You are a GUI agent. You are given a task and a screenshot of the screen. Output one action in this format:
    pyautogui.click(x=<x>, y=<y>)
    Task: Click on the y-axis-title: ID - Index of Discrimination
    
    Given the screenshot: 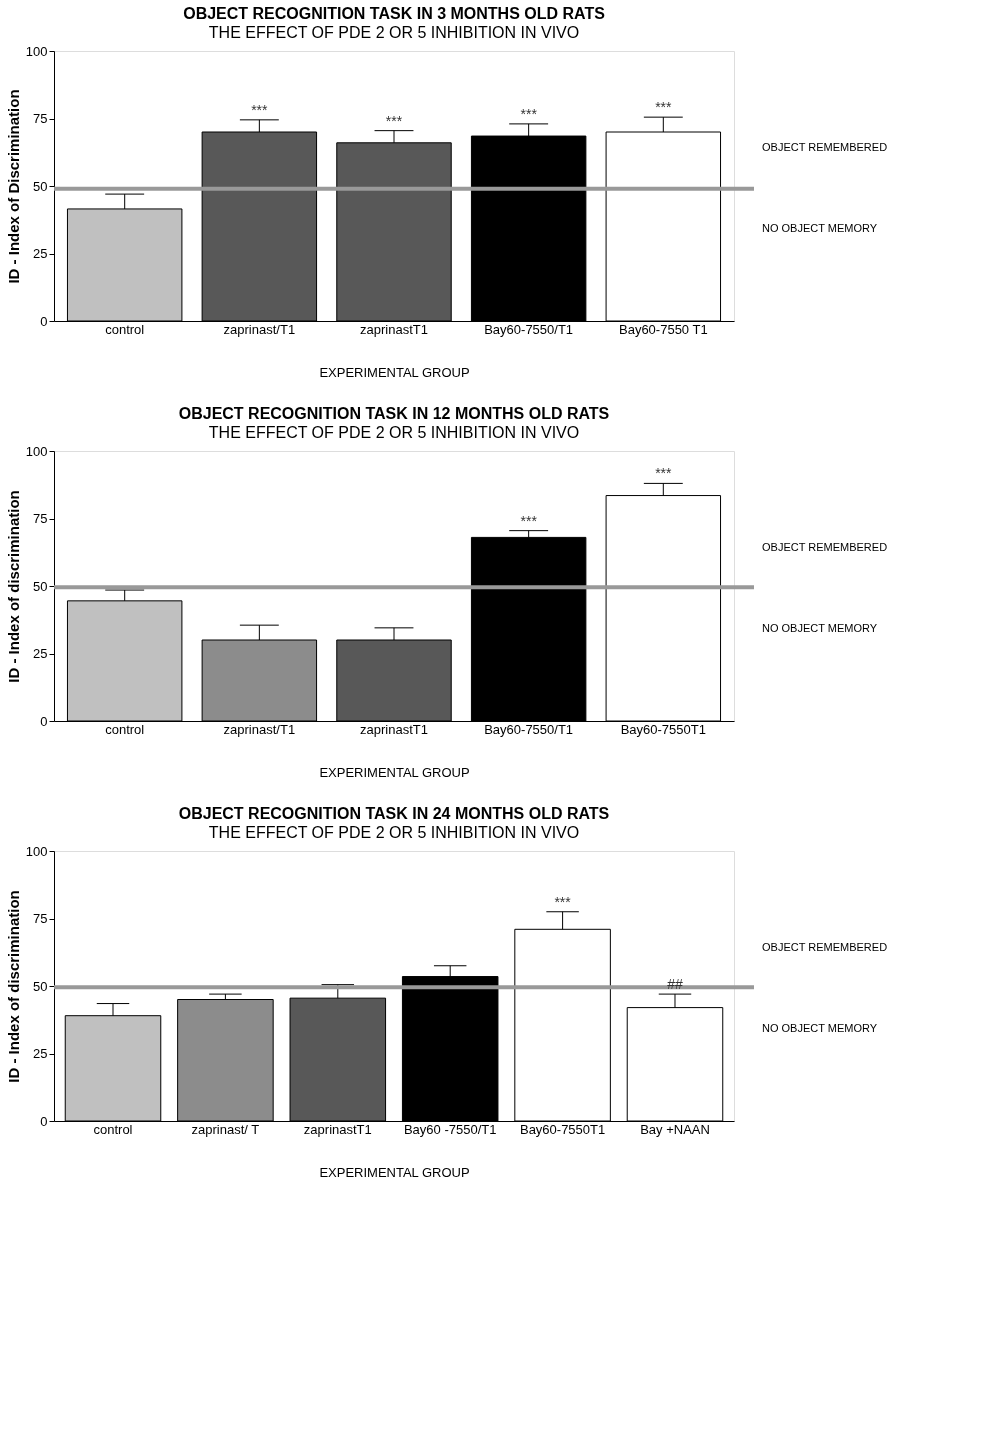 What is the action you would take?
    pyautogui.click(x=13, y=186)
    